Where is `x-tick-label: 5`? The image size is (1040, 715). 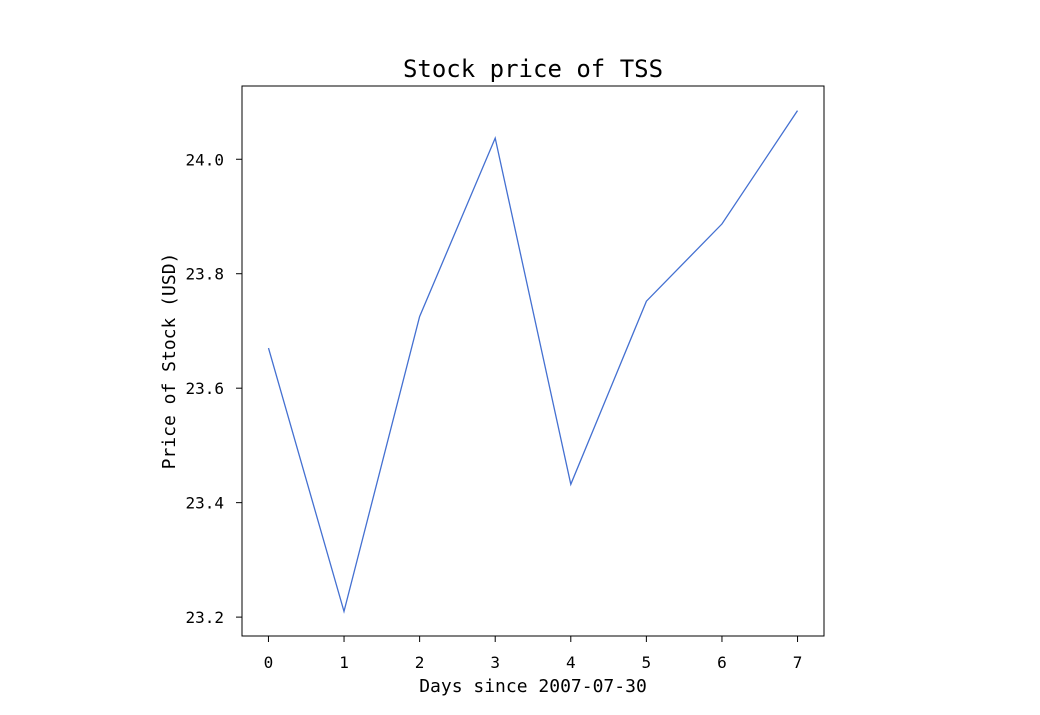 x-tick-label: 5 is located at coordinates (647, 662).